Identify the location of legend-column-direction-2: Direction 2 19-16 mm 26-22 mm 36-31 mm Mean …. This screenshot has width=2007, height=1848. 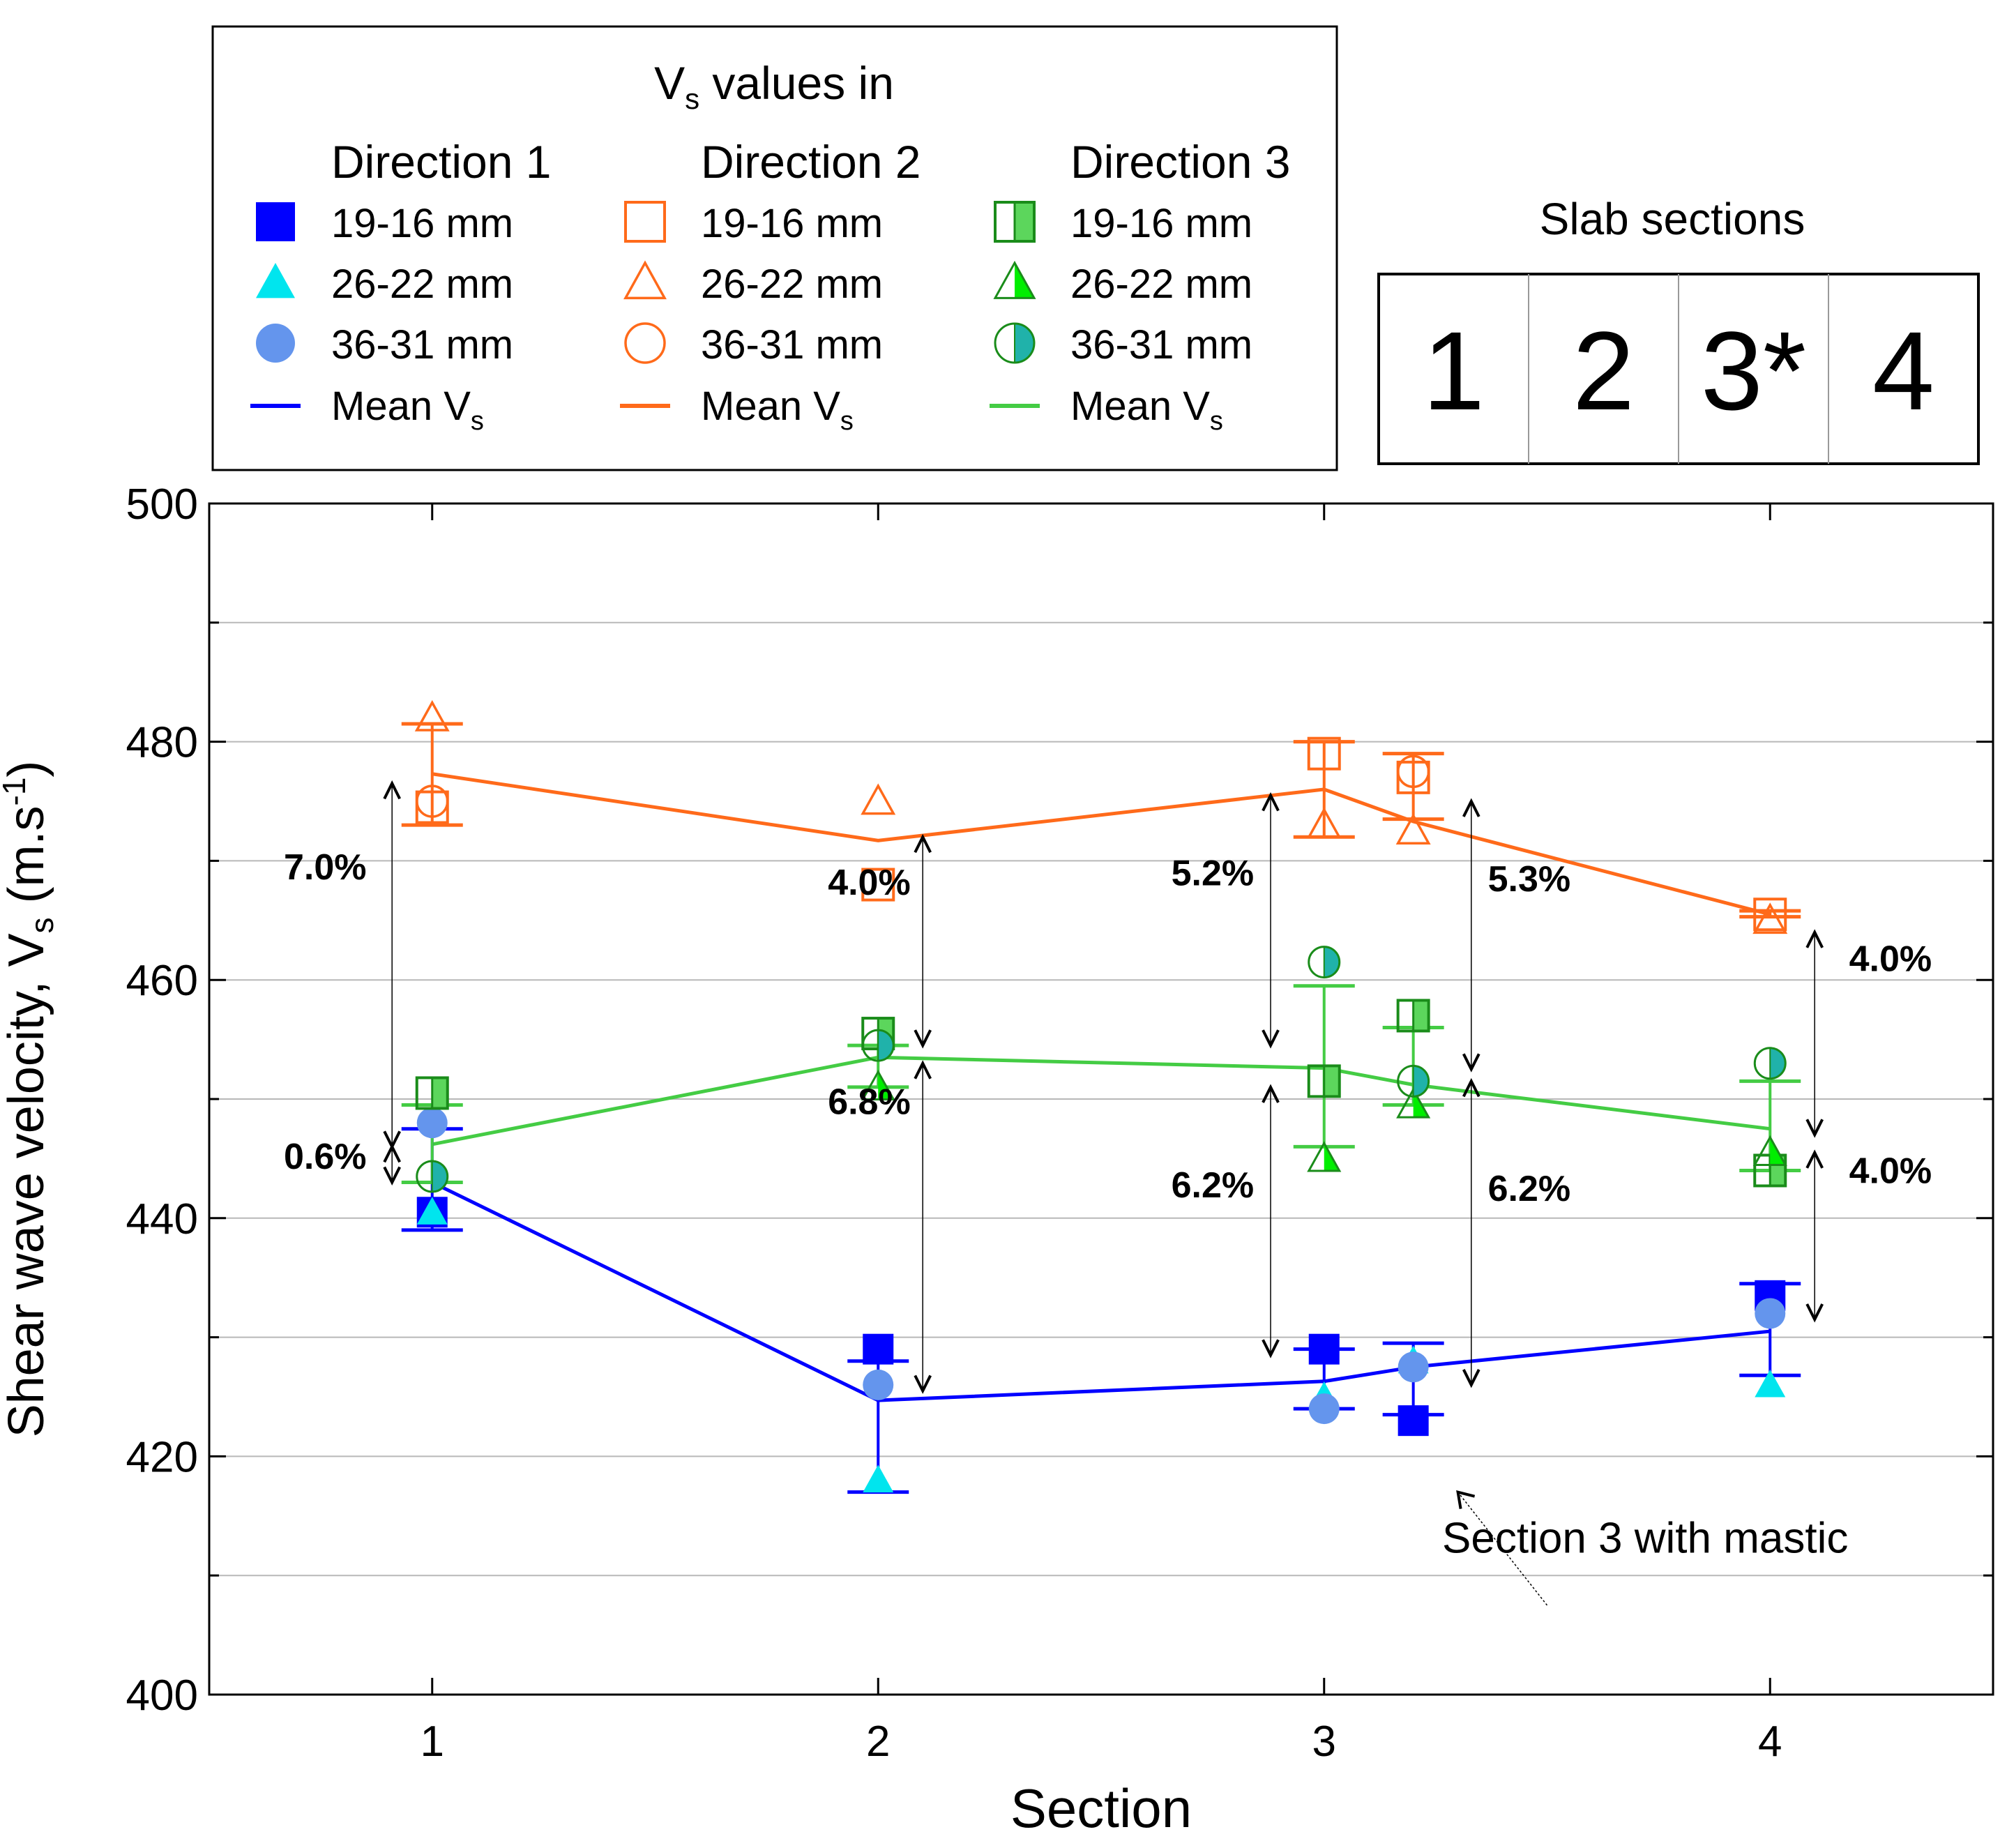
(770, 286).